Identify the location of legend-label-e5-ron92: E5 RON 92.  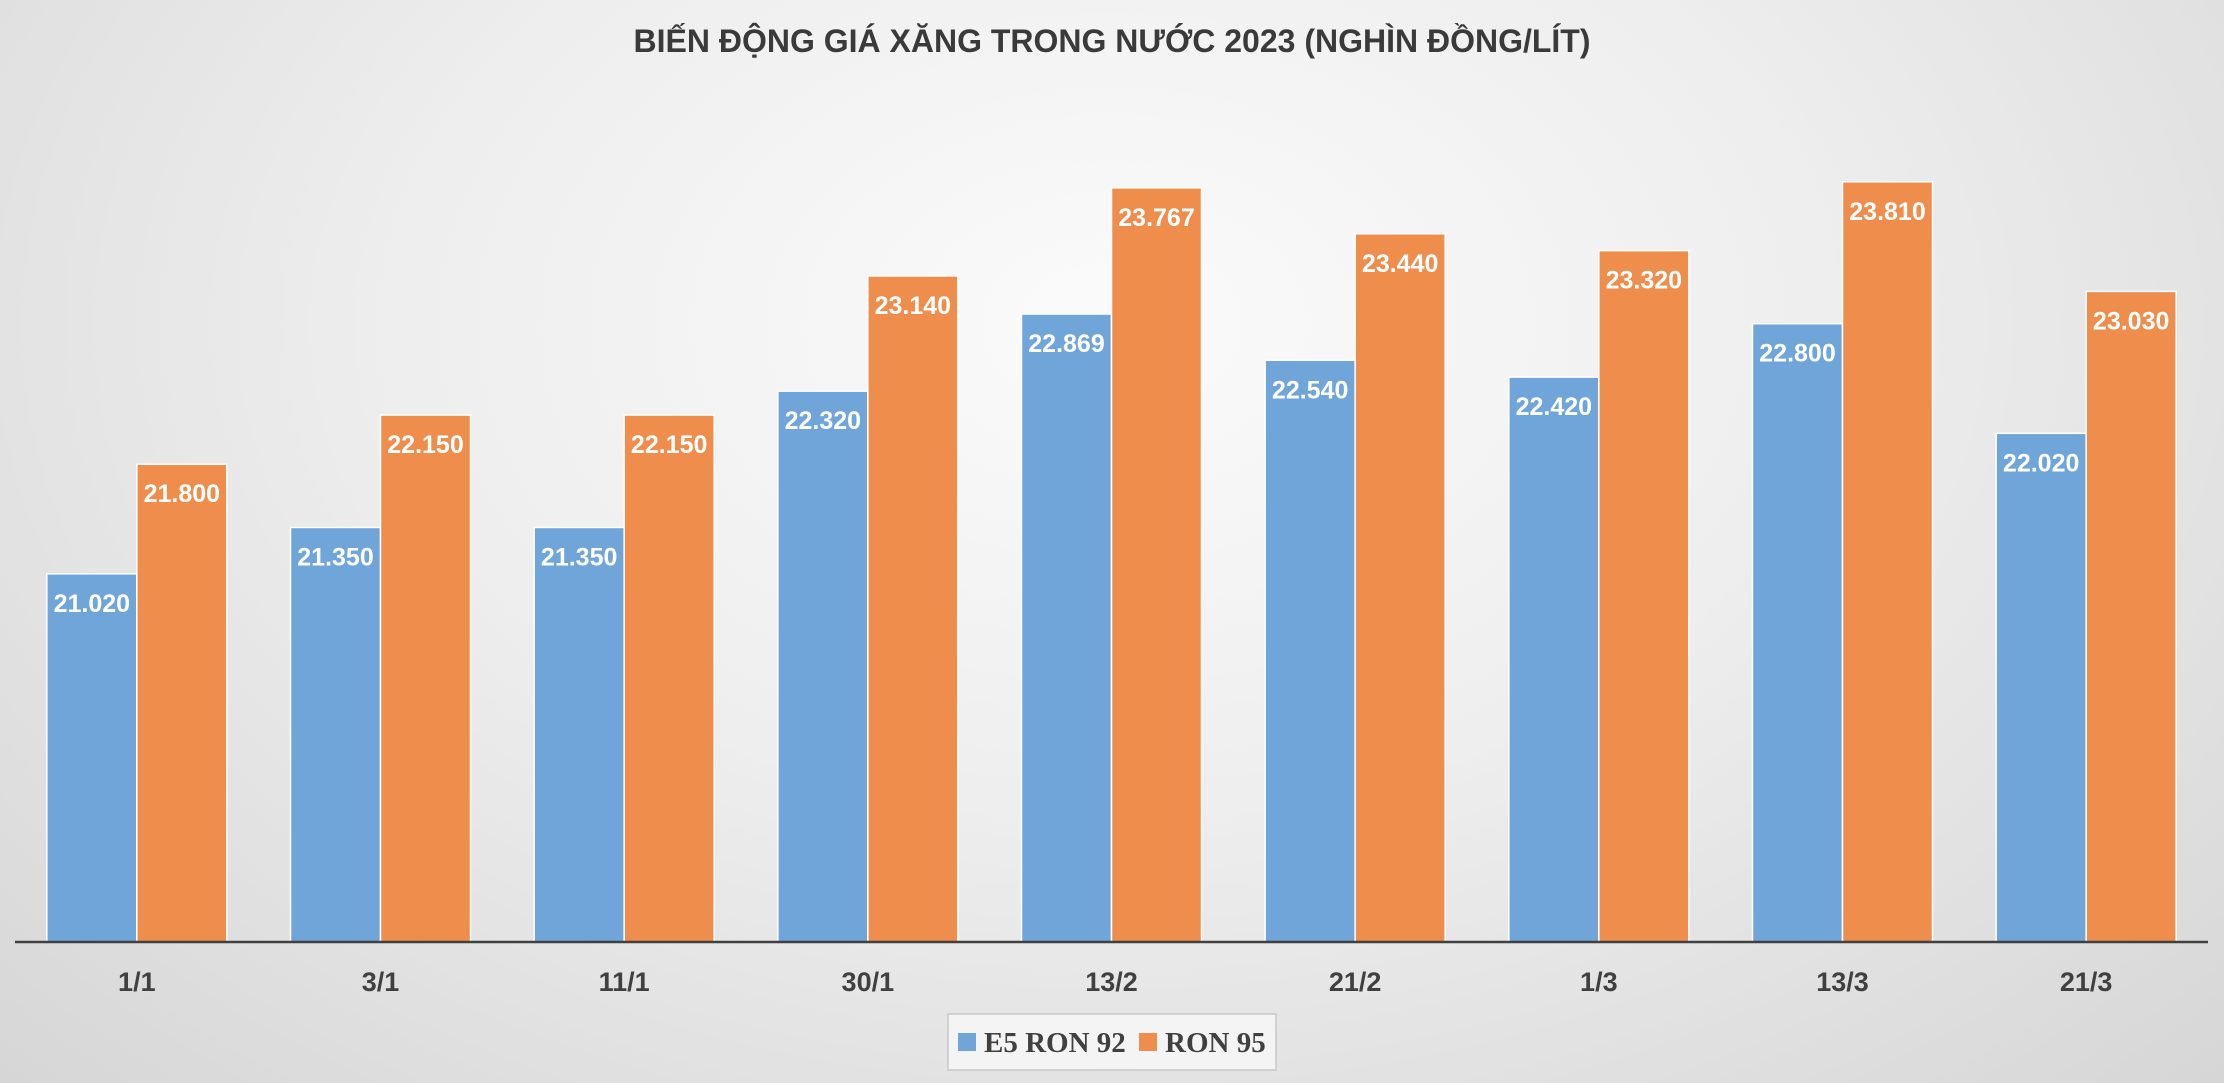
(1055, 1043).